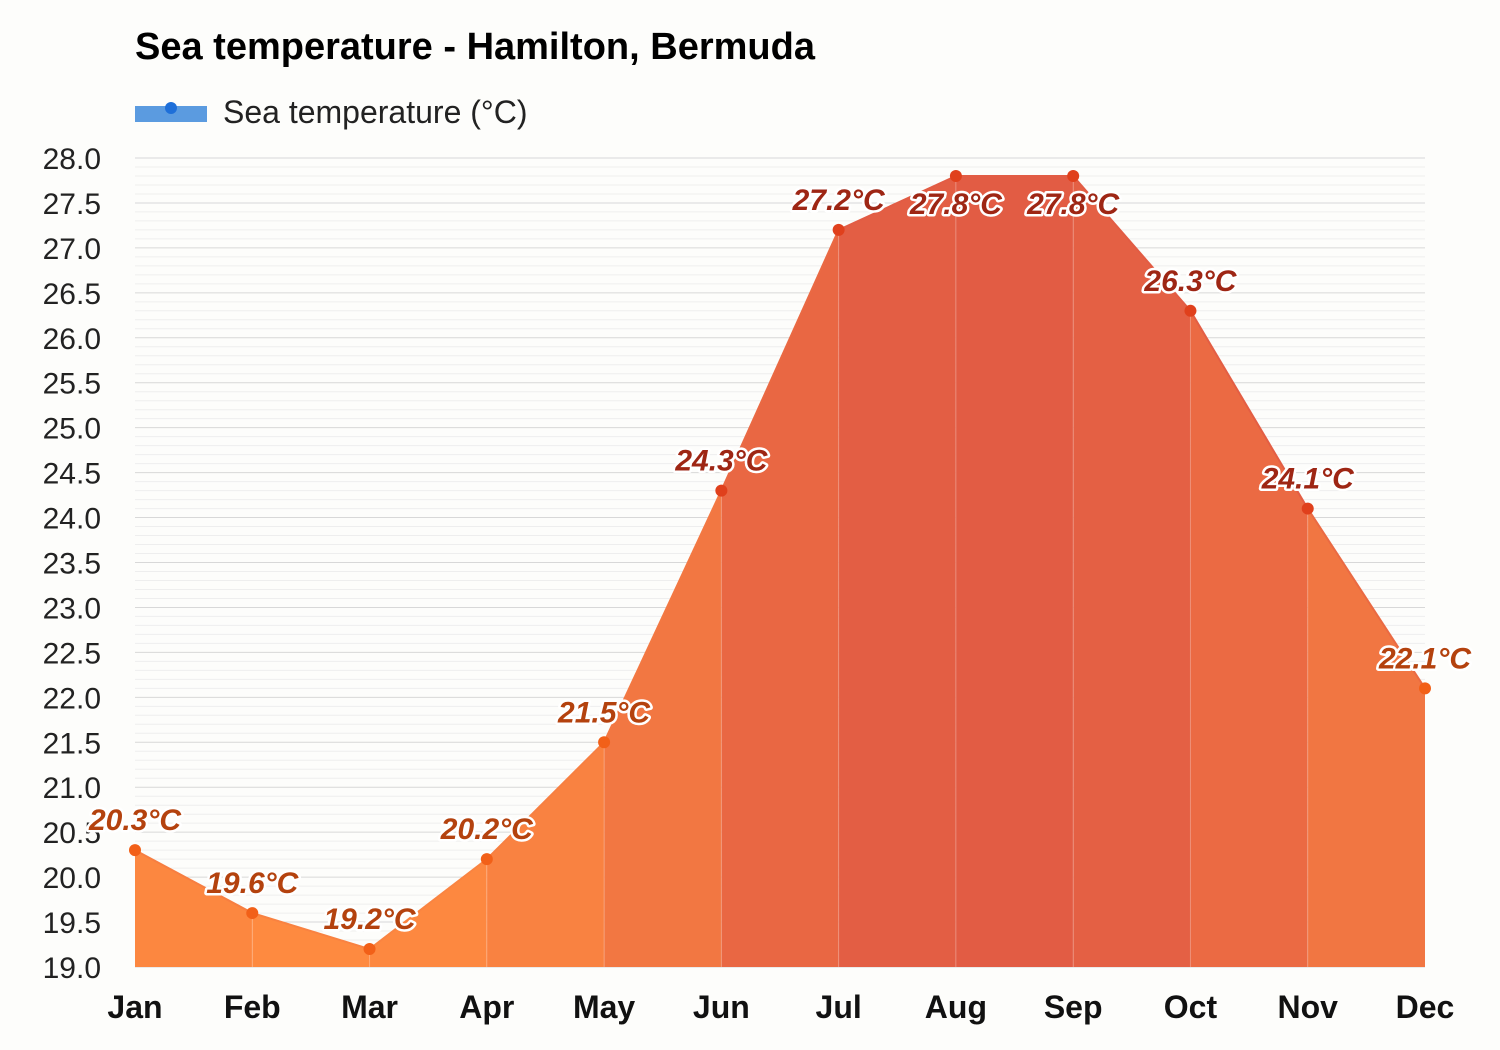 The width and height of the screenshot is (1500, 1050). Describe the element at coordinates (252, 883) in the screenshot. I see `data-label: 19.6°C` at that location.